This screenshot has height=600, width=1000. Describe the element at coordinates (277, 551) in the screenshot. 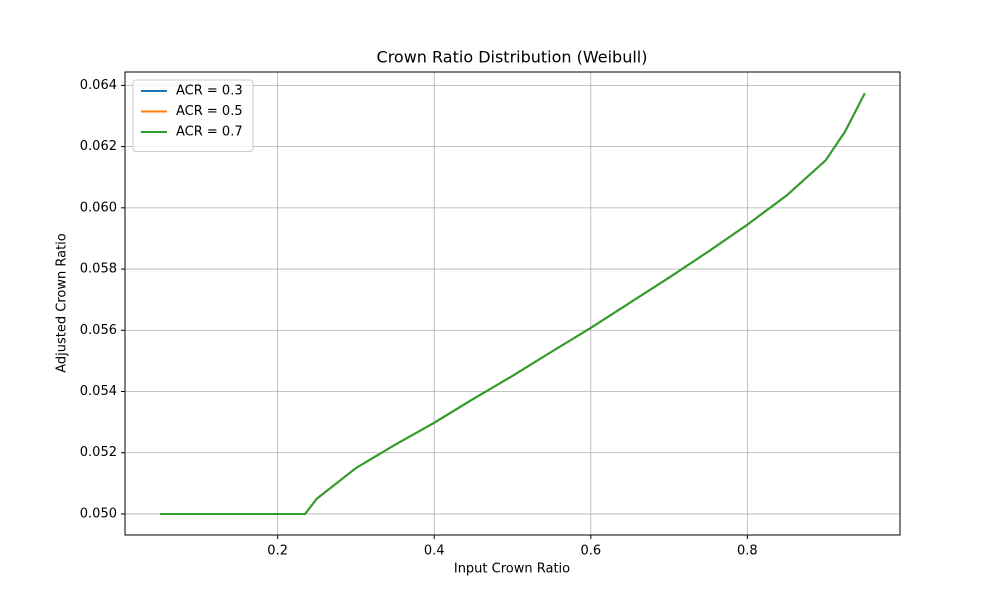

I see `x-tick-label: 0.2` at that location.